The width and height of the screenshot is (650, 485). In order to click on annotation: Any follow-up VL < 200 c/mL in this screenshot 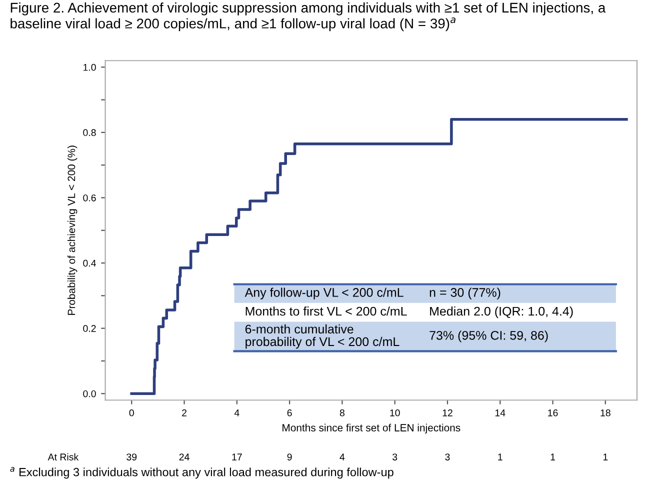, I will do `click(324, 294)`.